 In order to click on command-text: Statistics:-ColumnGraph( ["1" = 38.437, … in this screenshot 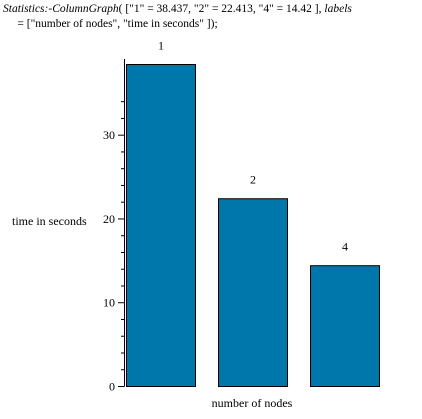, I will do `click(177, 17)`.